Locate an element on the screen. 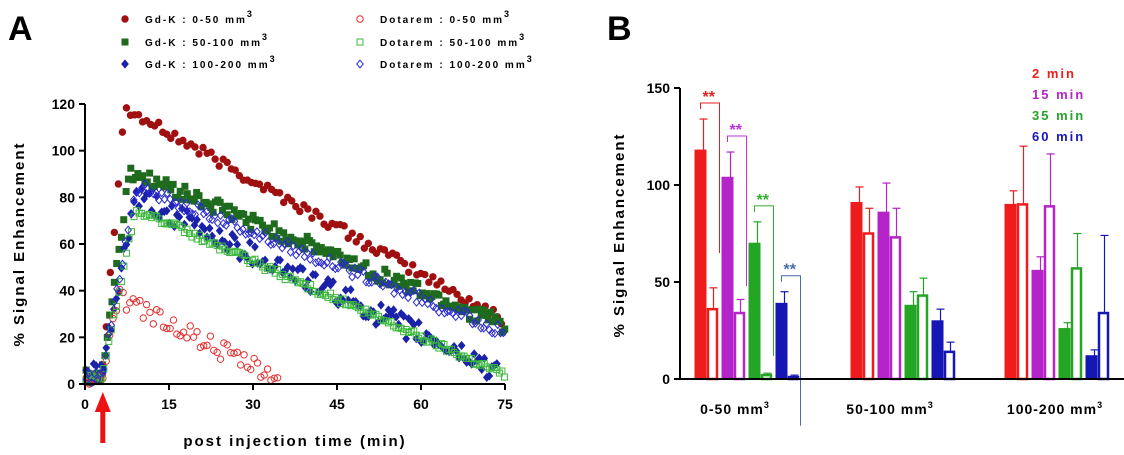 The width and height of the screenshot is (1124, 455). category-label: 0-50 mm3 is located at coordinates (735, 408).